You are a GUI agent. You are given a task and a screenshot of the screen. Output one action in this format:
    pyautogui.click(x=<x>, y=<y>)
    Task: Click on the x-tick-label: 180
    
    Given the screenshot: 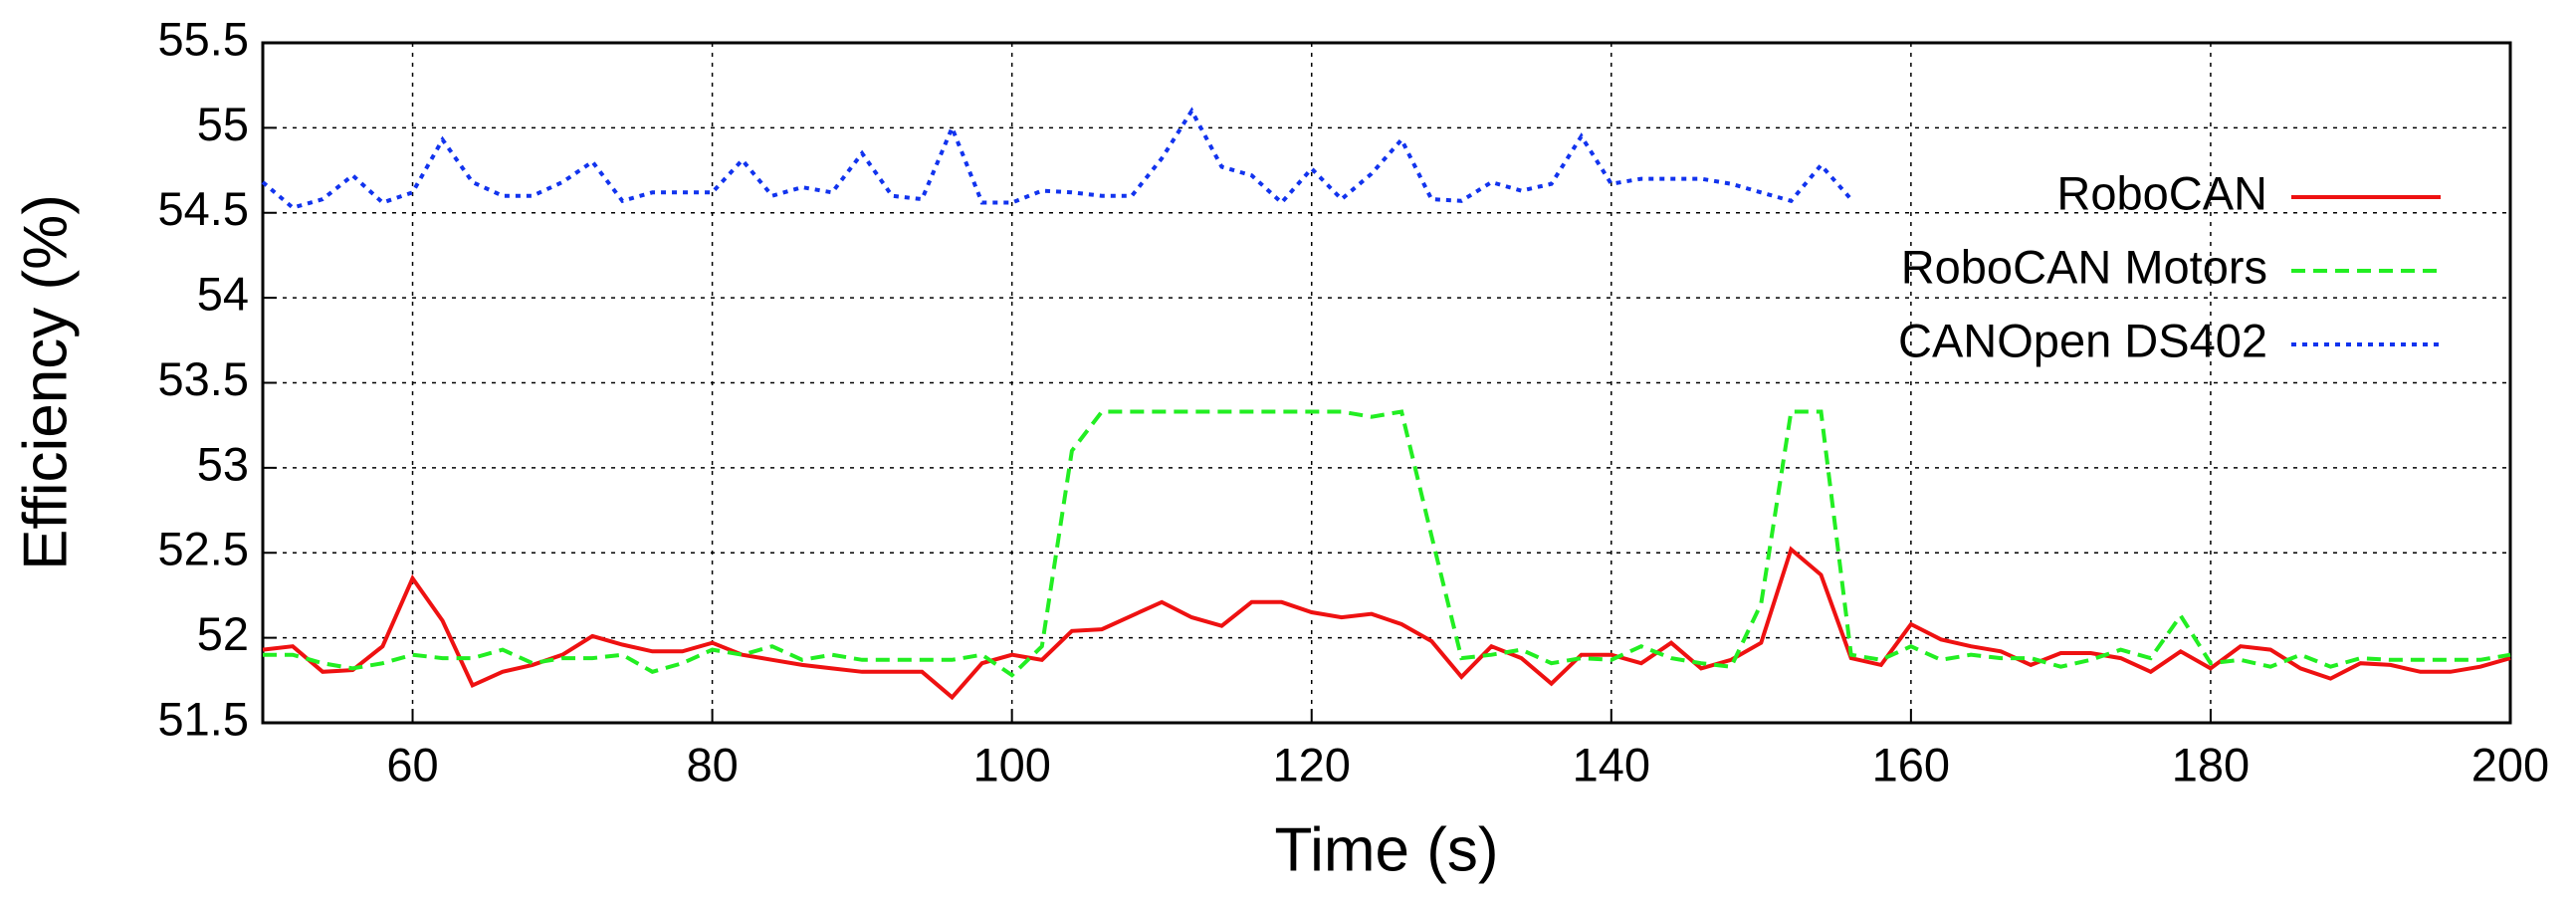 What is the action you would take?
    pyautogui.click(x=2211, y=764)
    